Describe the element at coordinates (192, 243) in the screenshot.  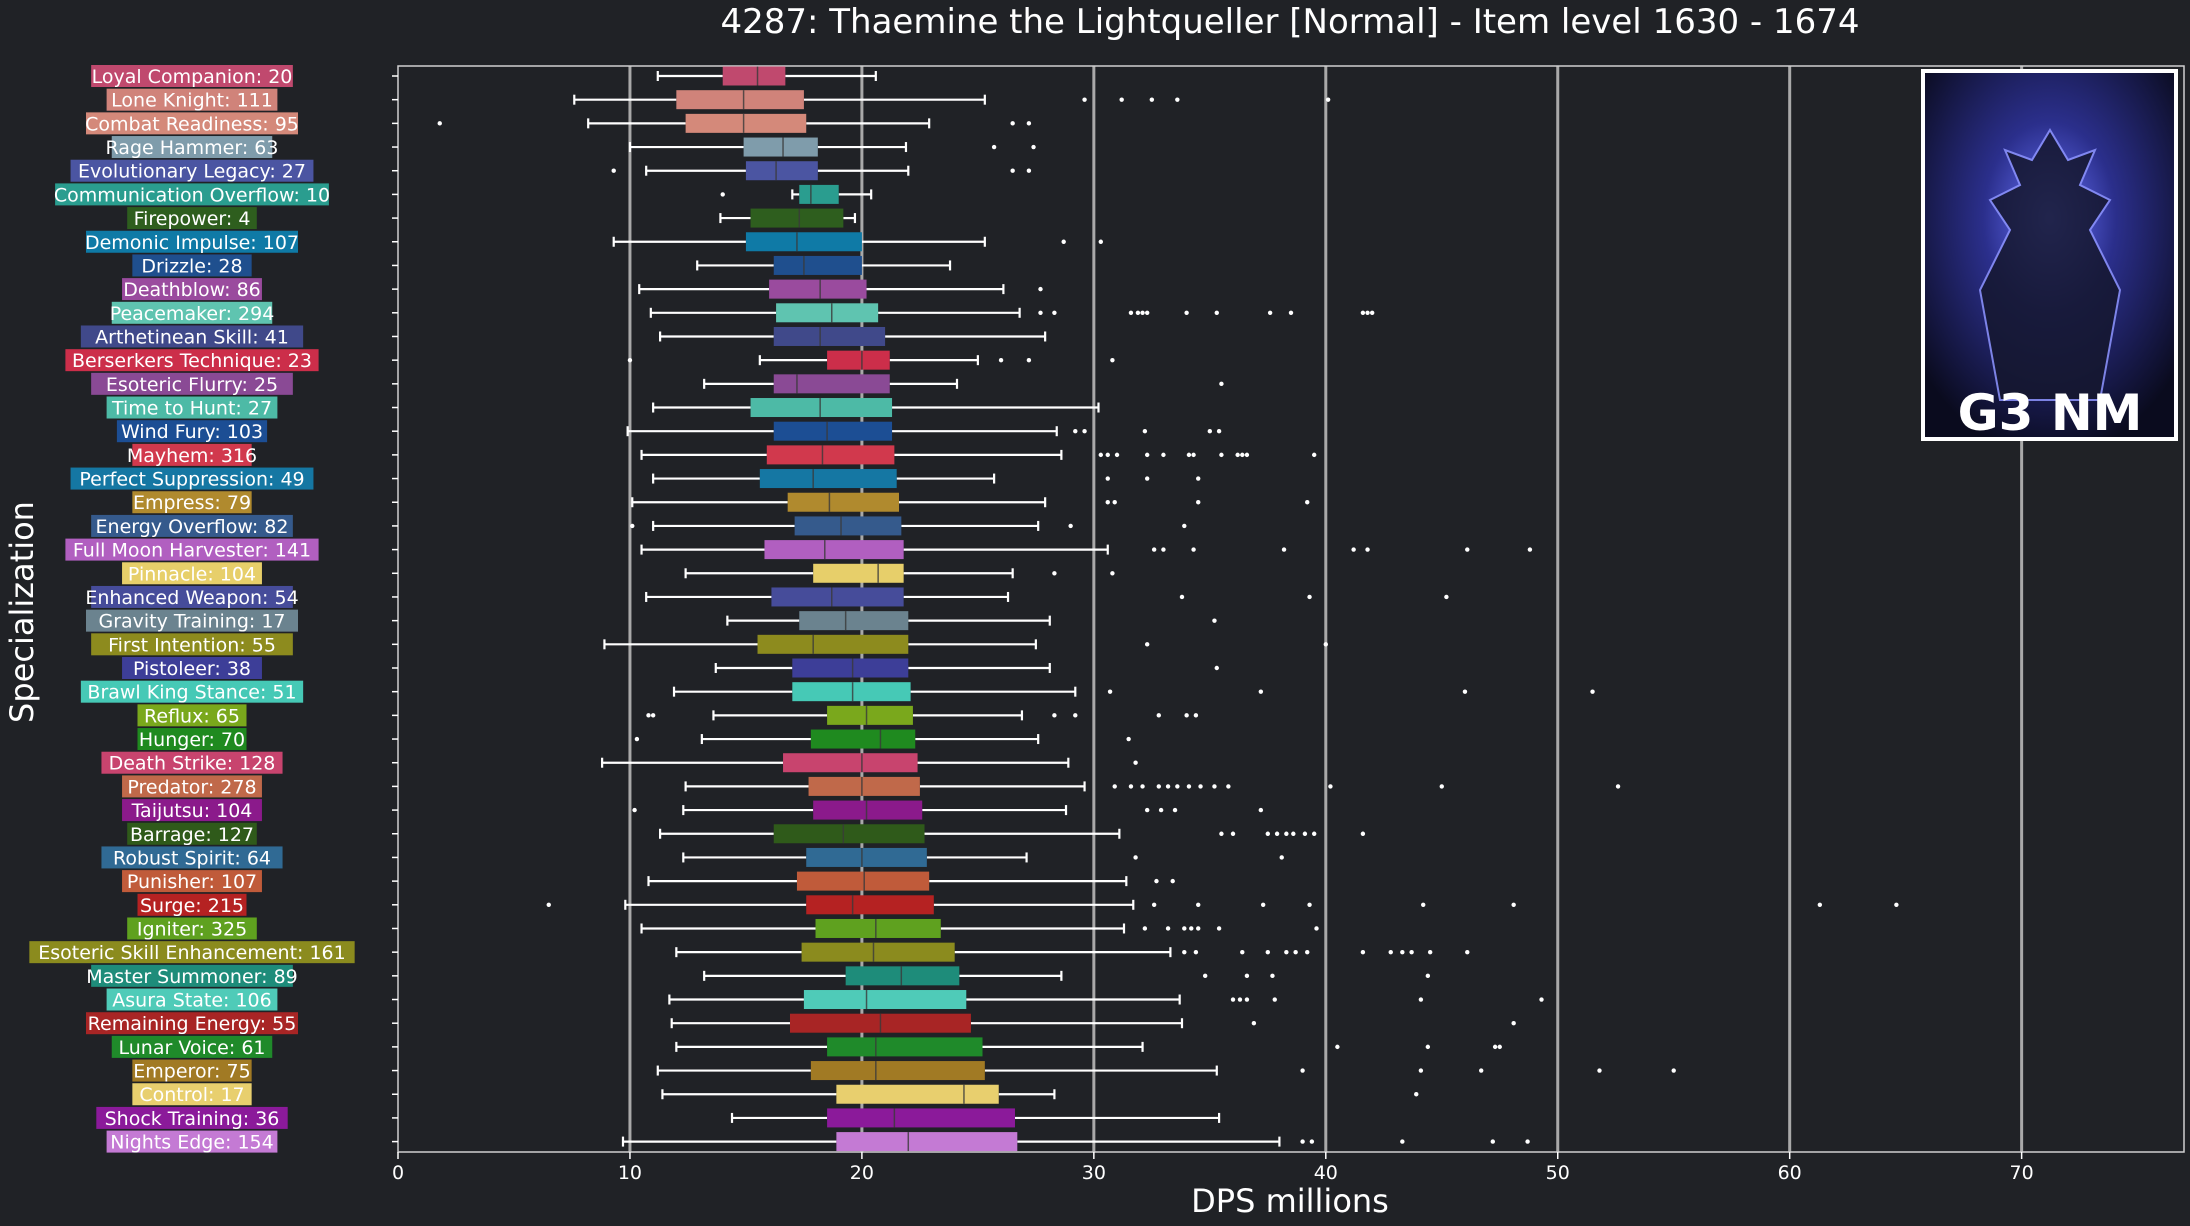
I see `spec-label: Demonic Impulse: 107` at that location.